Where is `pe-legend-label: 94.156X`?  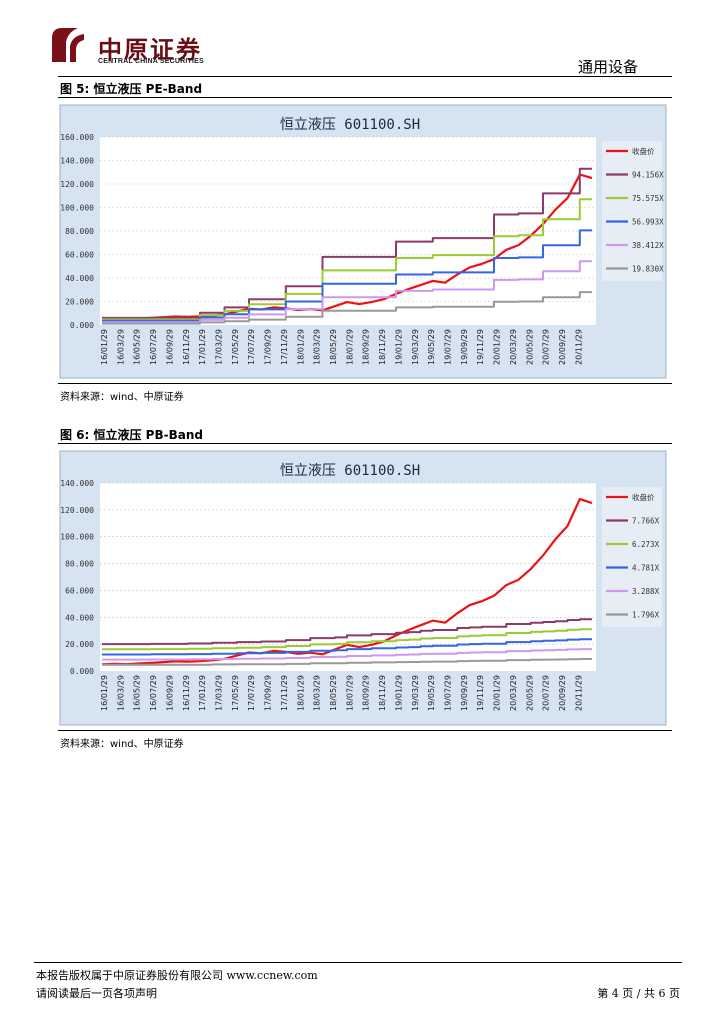 pe-legend-label: 94.156X is located at coordinates (648, 175).